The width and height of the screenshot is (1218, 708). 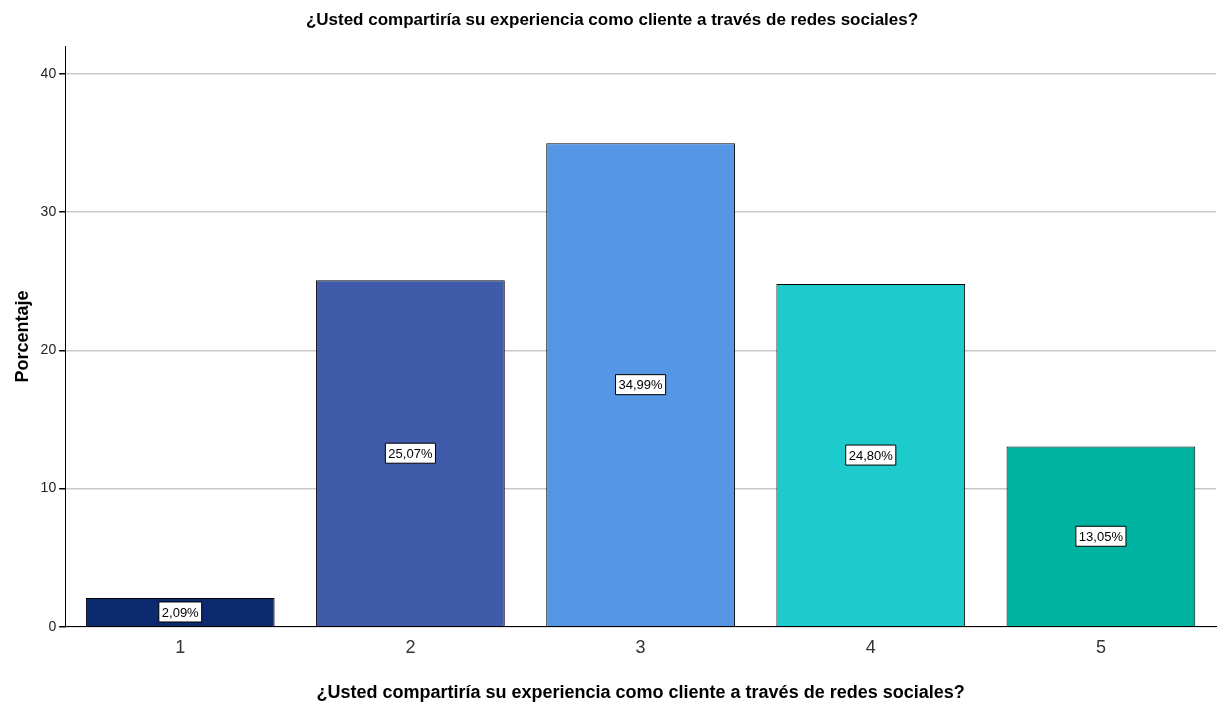 I want to click on x-tick-label: 3, so click(x=640, y=646).